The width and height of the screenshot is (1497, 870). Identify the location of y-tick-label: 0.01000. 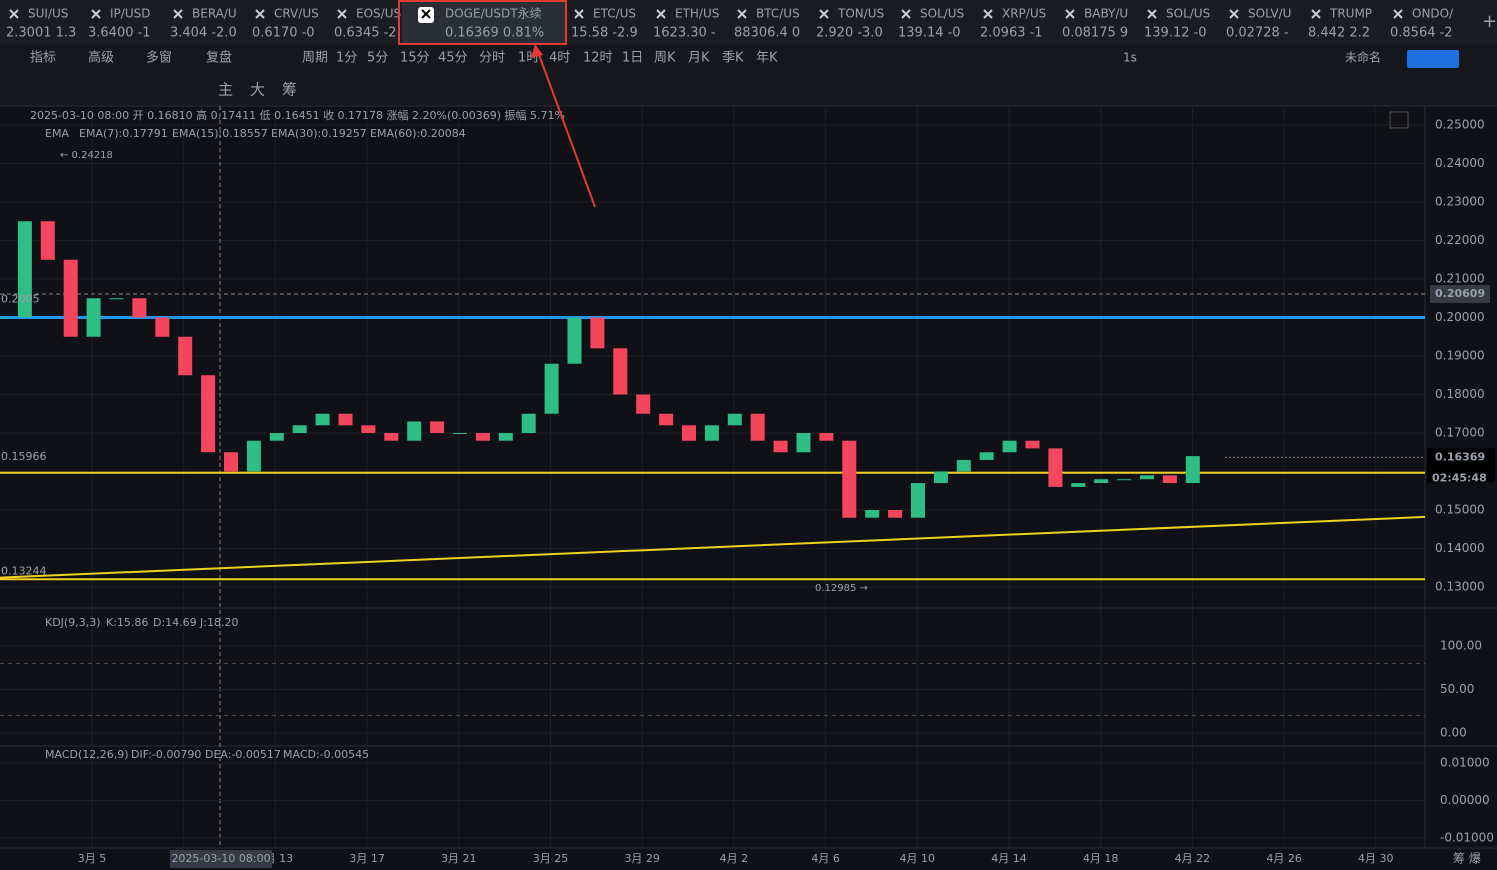
(1465, 763).